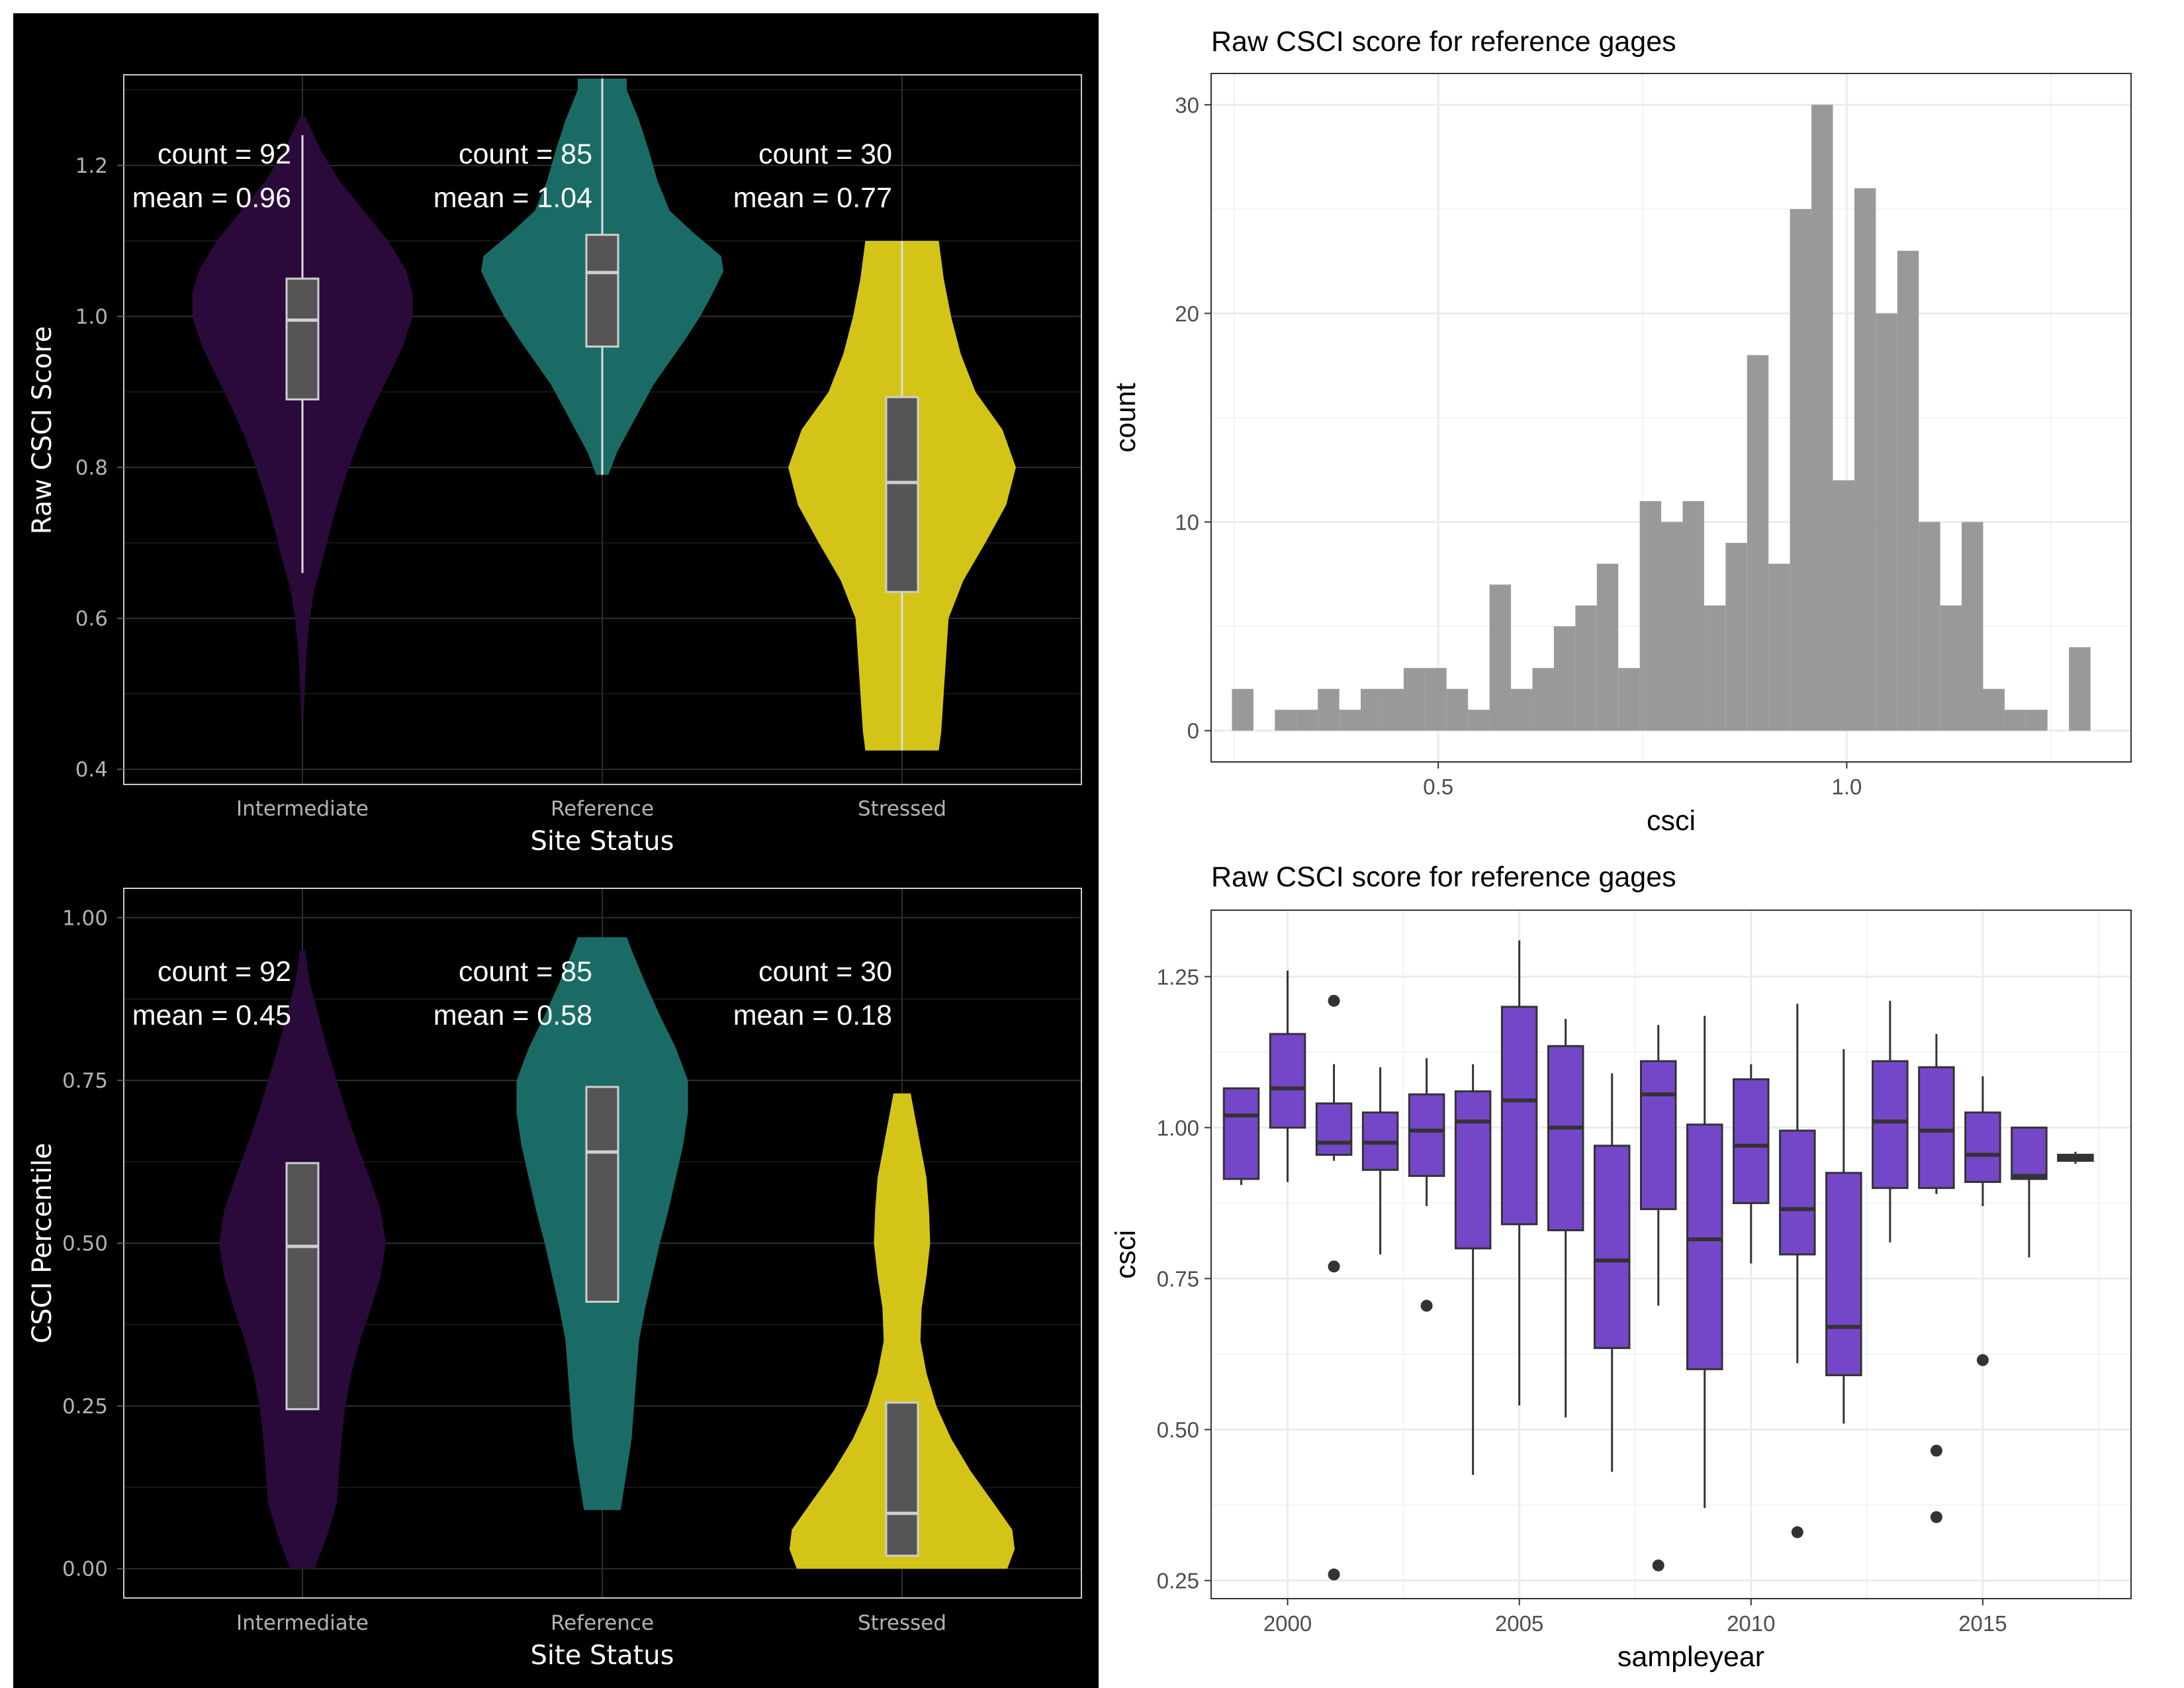 This screenshot has height=1688, width=2184. Describe the element at coordinates (92, 619) in the screenshot. I see `violin-raw-ytick-label: 0.6` at that location.